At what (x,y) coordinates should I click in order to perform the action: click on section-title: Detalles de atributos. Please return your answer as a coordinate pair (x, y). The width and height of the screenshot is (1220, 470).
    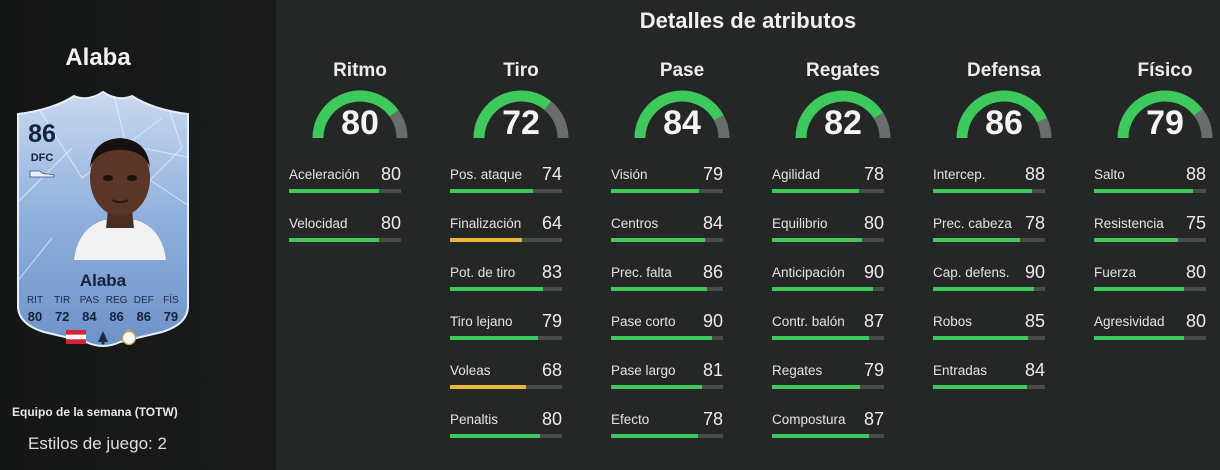
    Looking at the image, I should click on (748, 20).